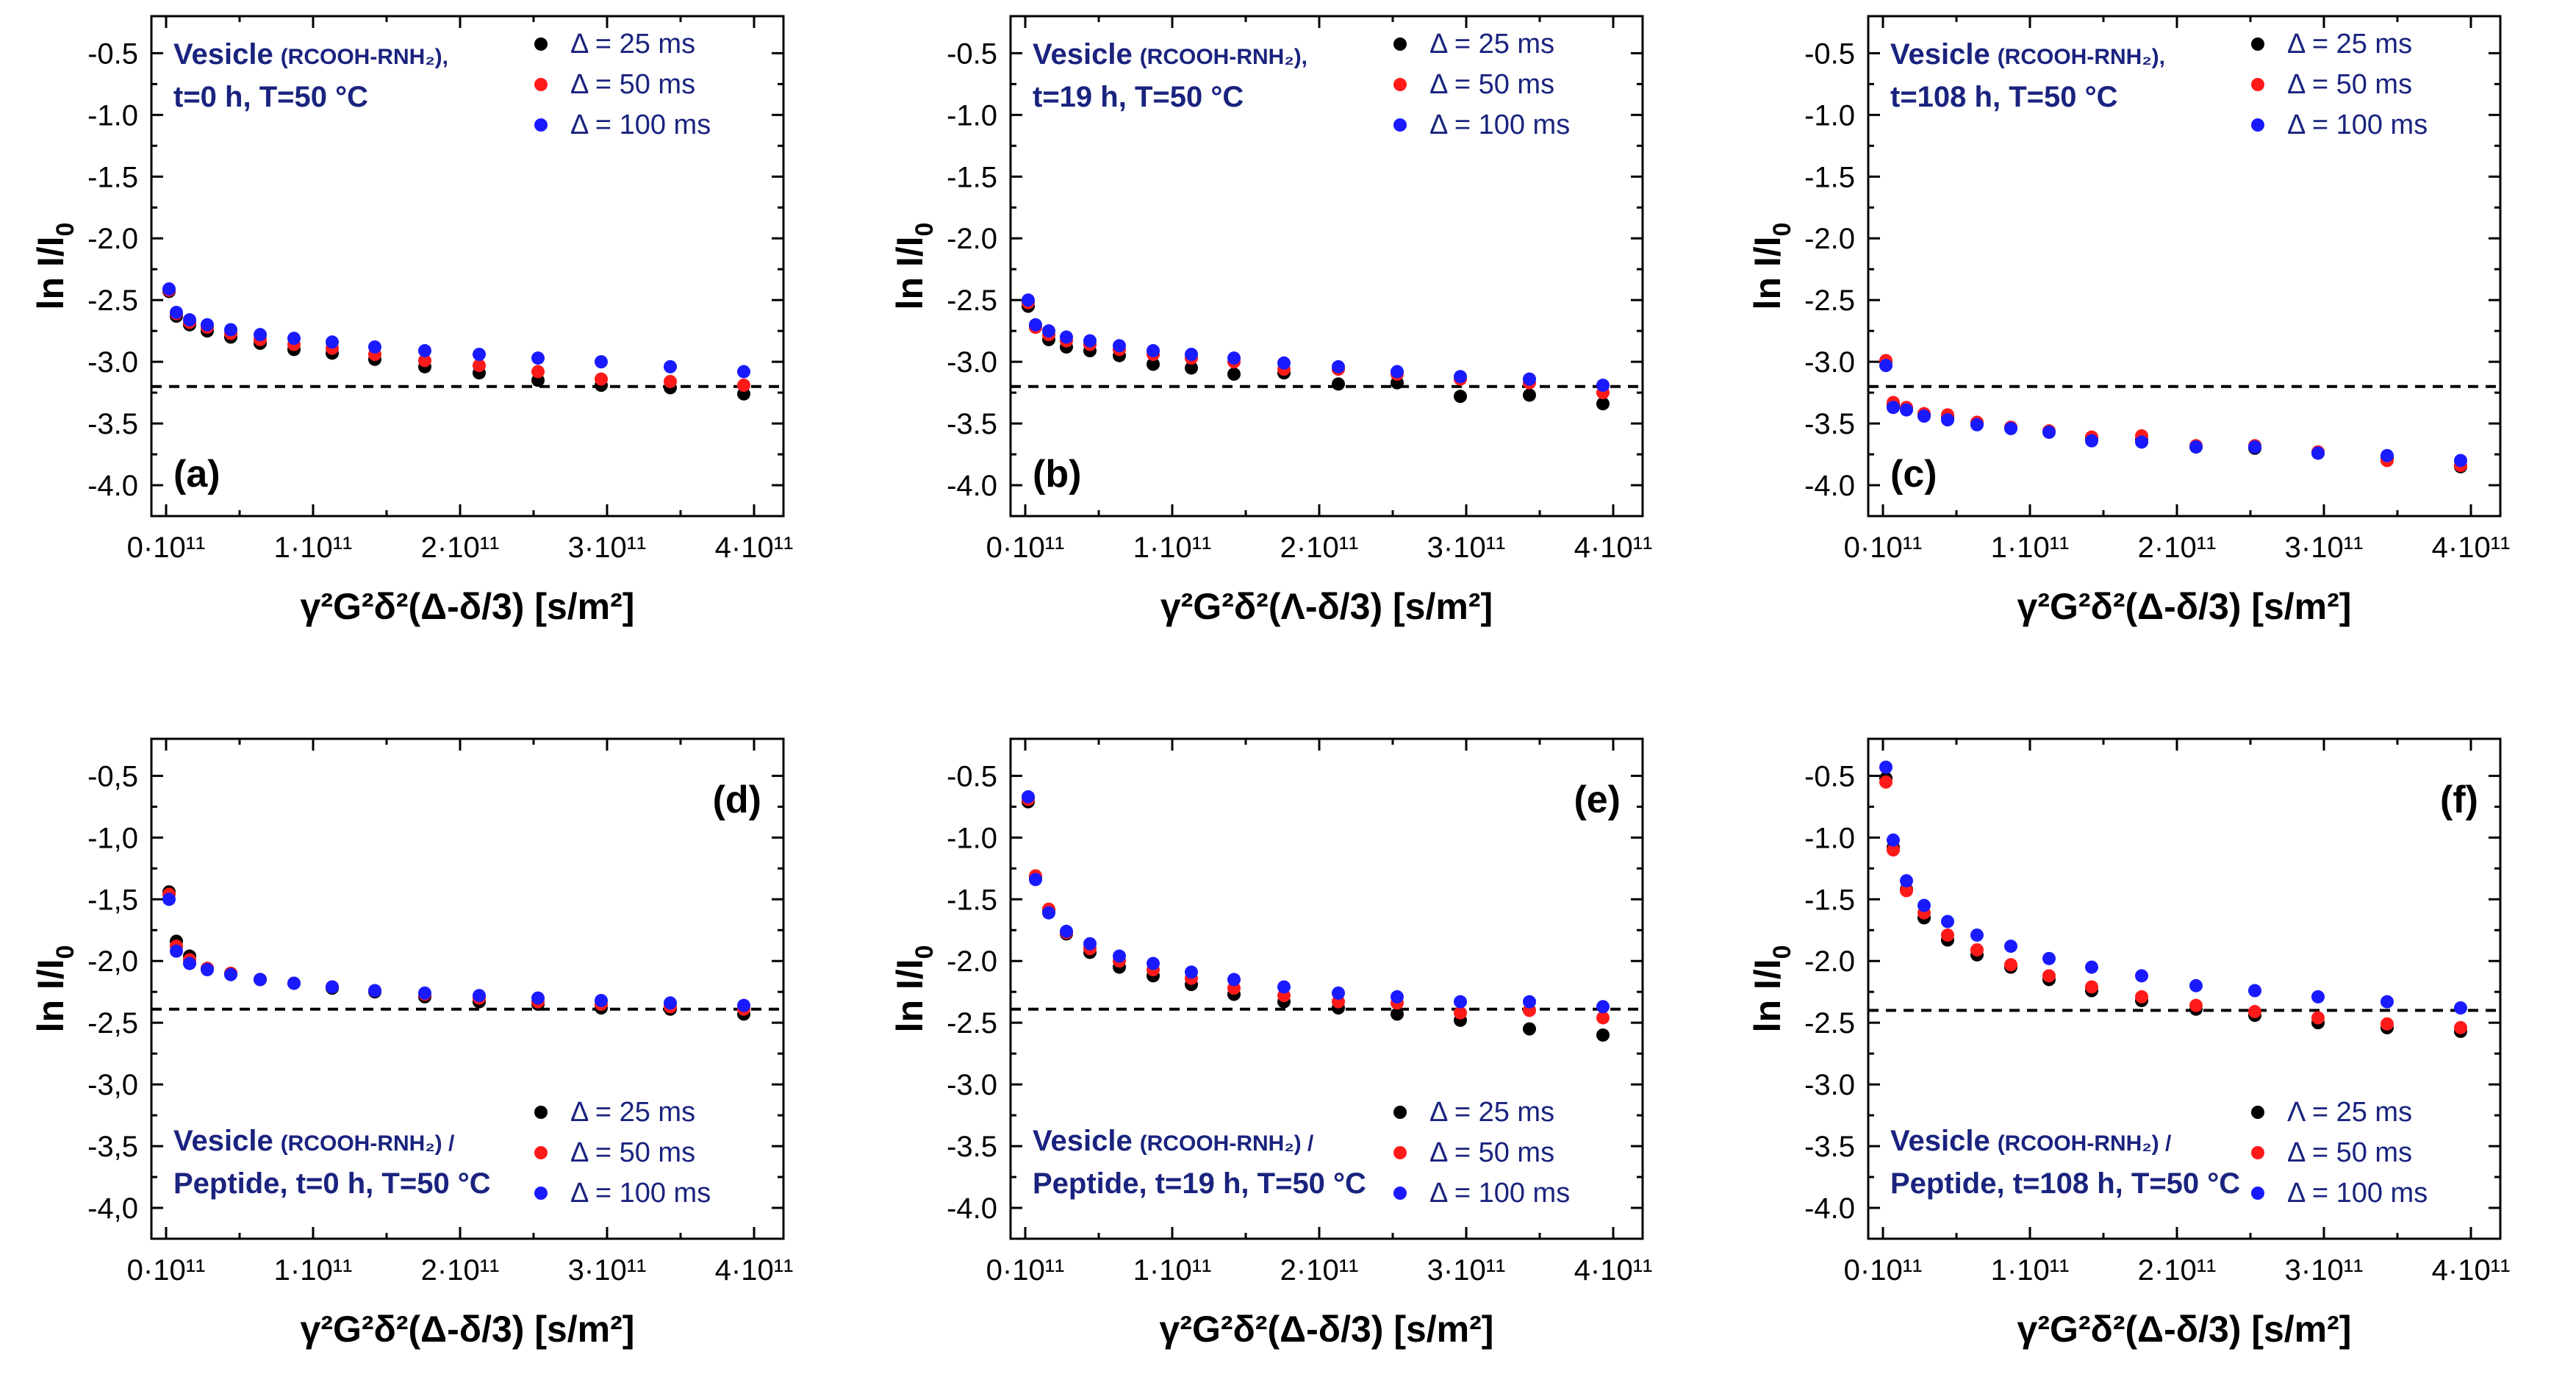  I want to click on annotation-line-1: Vesicle (RCOOH-RNH₂),, so click(2027, 54).